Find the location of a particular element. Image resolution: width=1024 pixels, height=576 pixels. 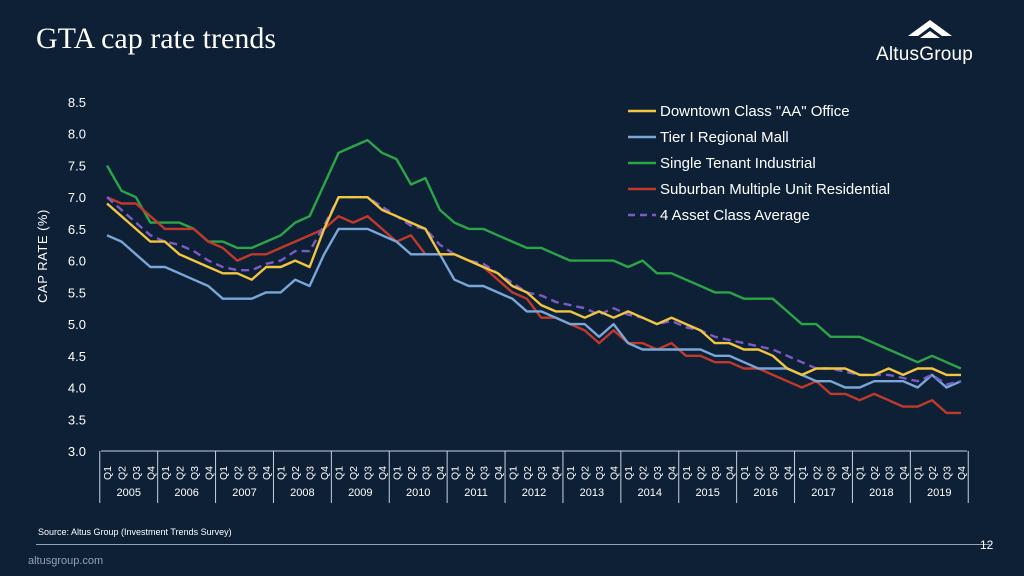

legend-label-3: Suburban Multiple Unit Residential is located at coordinates (775, 189).